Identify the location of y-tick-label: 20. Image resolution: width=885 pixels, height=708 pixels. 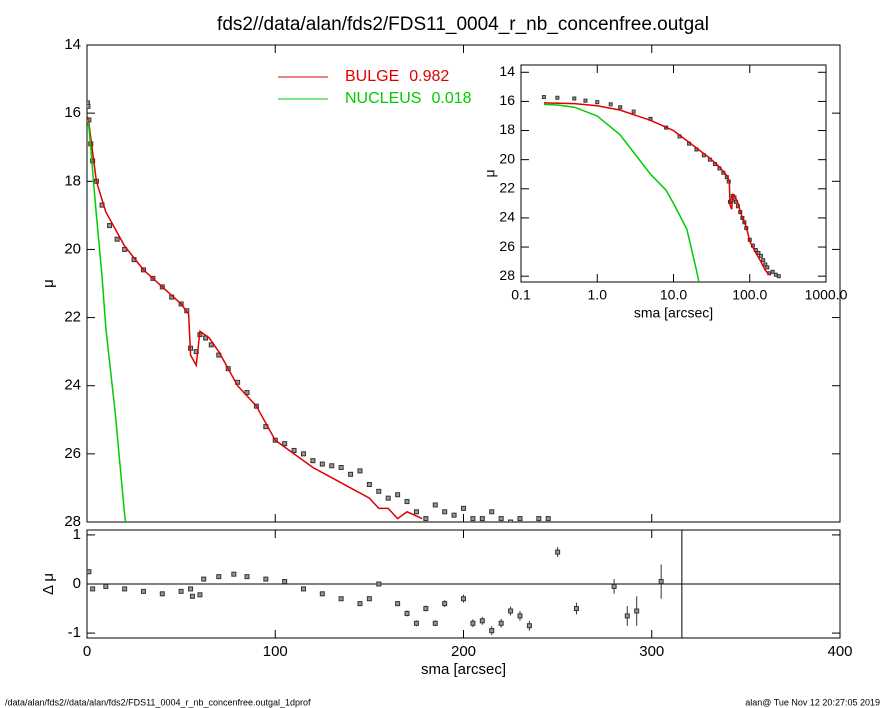
(507, 158).